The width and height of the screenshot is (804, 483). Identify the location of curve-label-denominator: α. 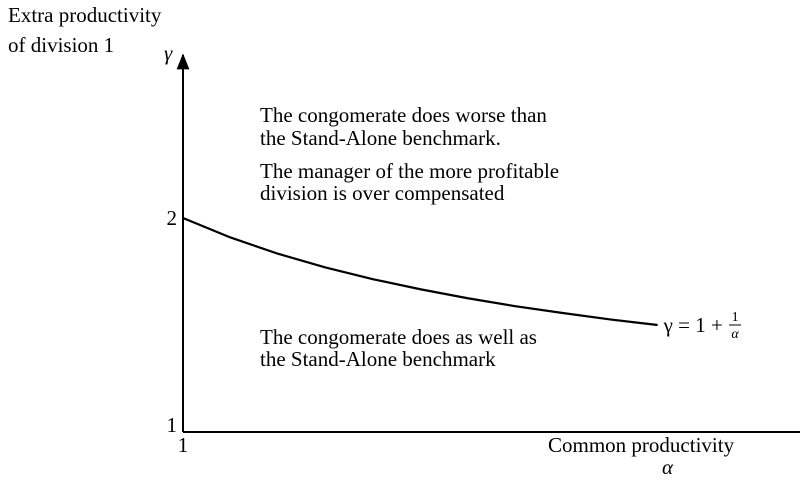
(735, 334).